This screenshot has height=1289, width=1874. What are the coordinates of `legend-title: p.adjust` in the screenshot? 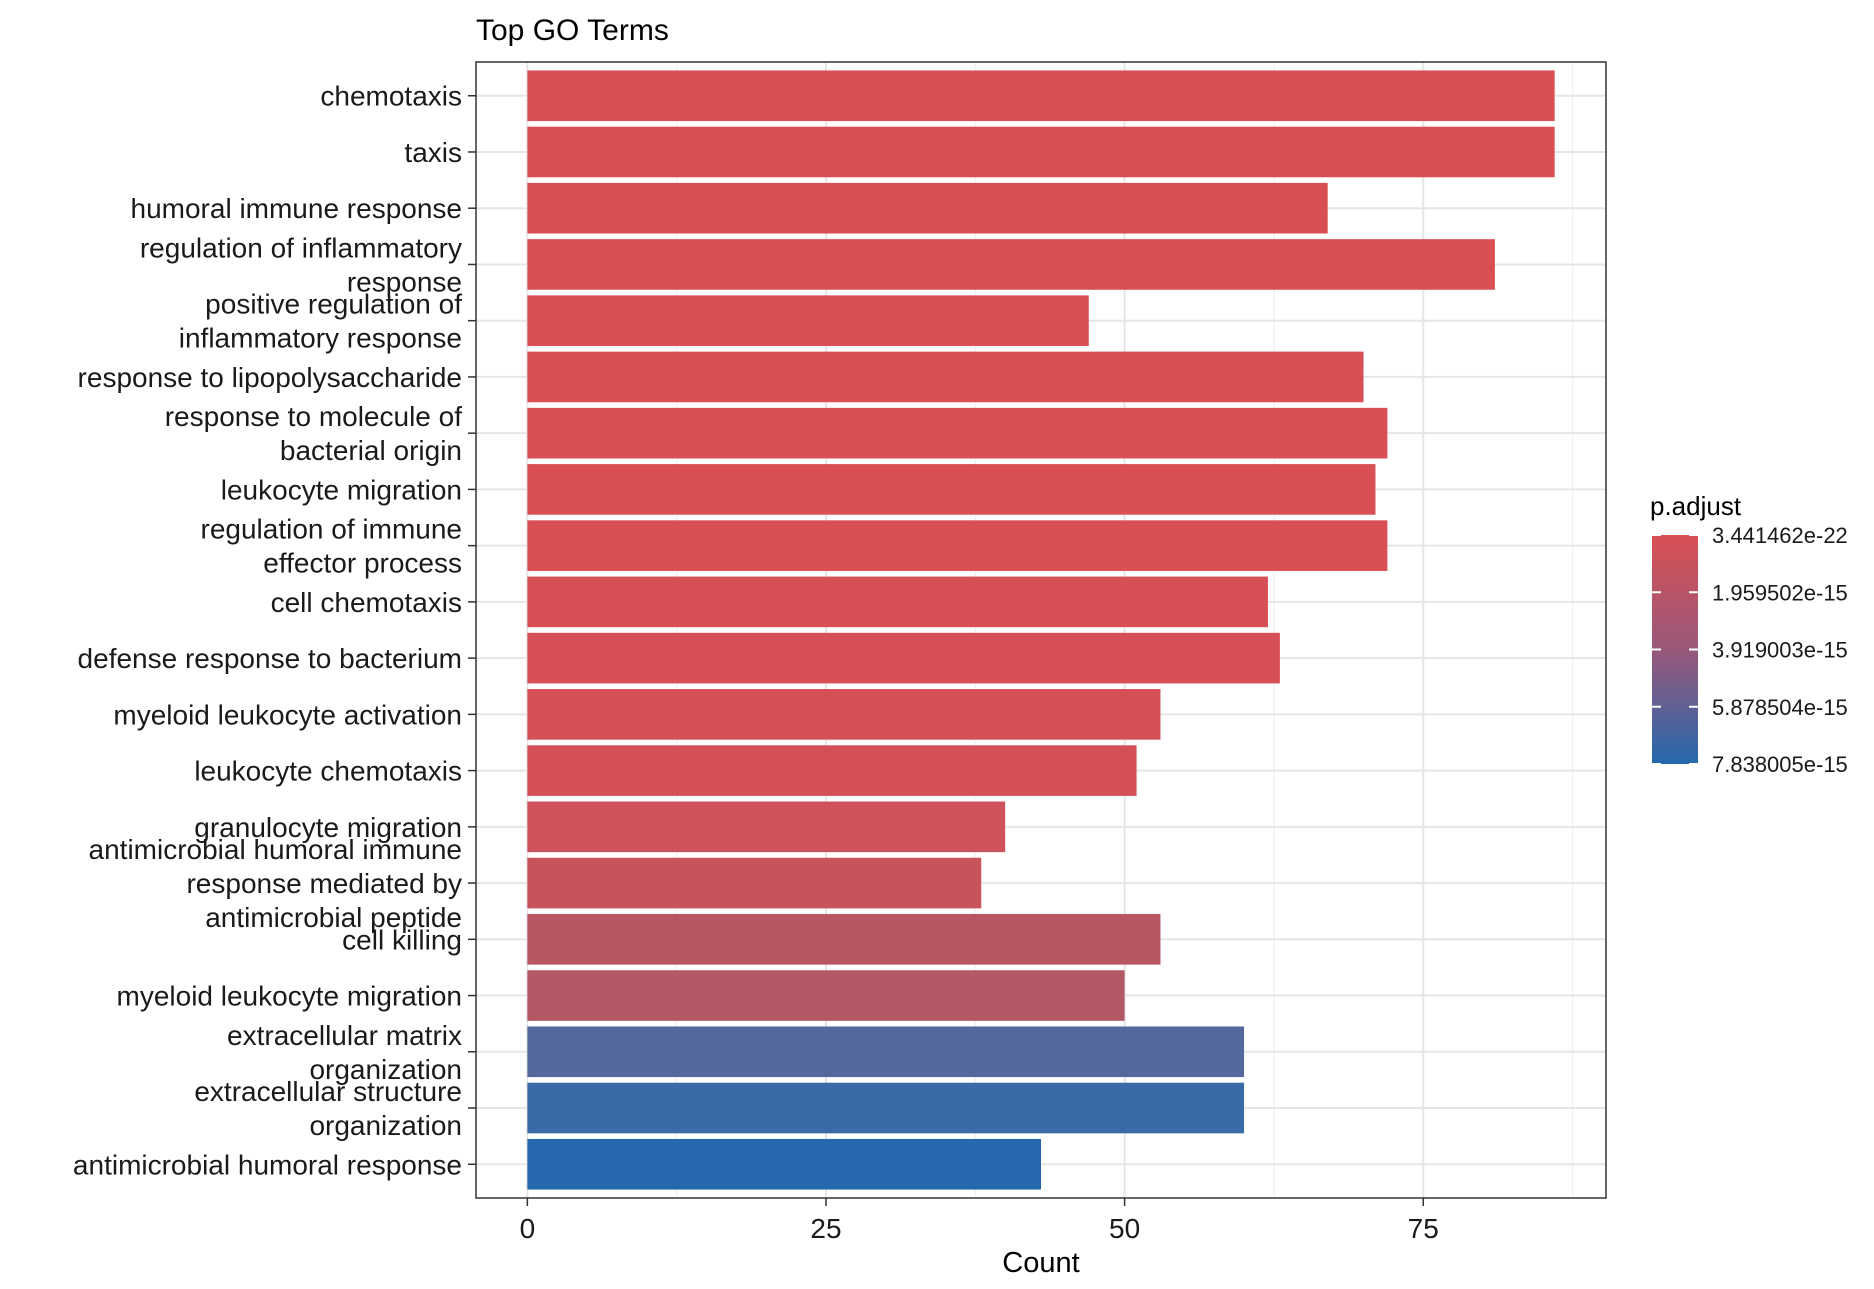 It's located at (1696, 506).